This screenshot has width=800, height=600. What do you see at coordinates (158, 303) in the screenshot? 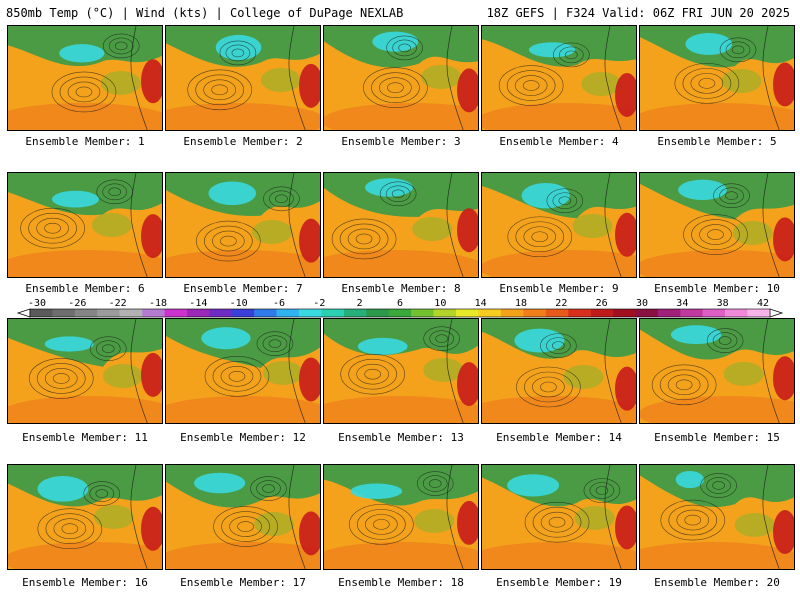
I see `colorbar-tick-label: -18` at bounding box center [158, 303].